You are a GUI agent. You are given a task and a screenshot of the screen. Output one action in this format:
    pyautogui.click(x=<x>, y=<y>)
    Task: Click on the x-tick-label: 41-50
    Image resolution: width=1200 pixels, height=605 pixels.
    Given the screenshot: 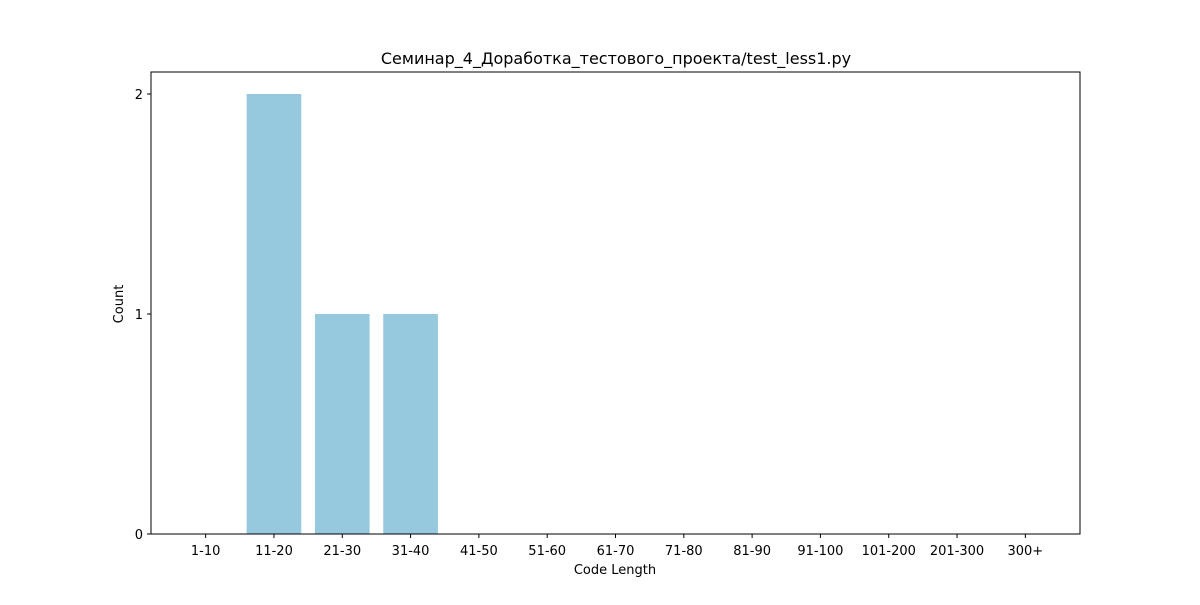 What is the action you would take?
    pyautogui.click(x=479, y=551)
    